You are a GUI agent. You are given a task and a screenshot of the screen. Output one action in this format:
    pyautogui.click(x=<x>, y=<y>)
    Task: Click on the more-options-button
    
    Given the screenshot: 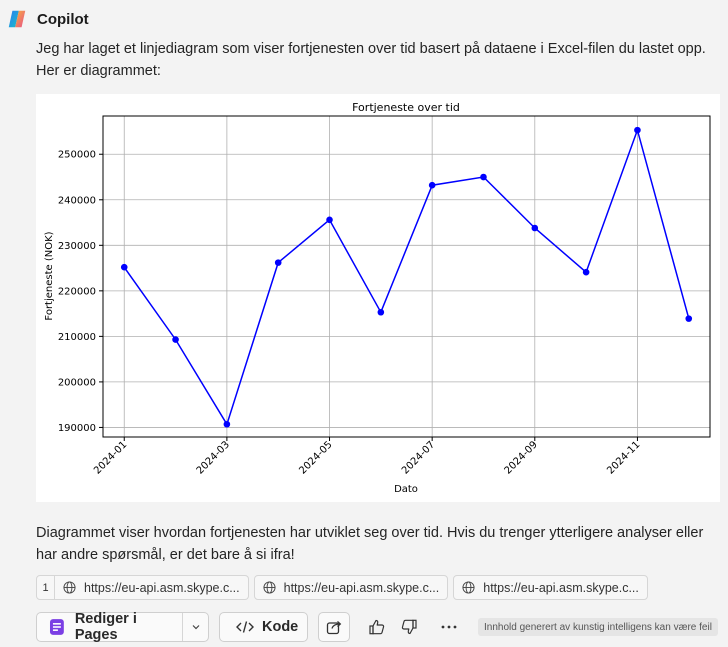 What is the action you would take?
    pyautogui.click(x=449, y=627)
    